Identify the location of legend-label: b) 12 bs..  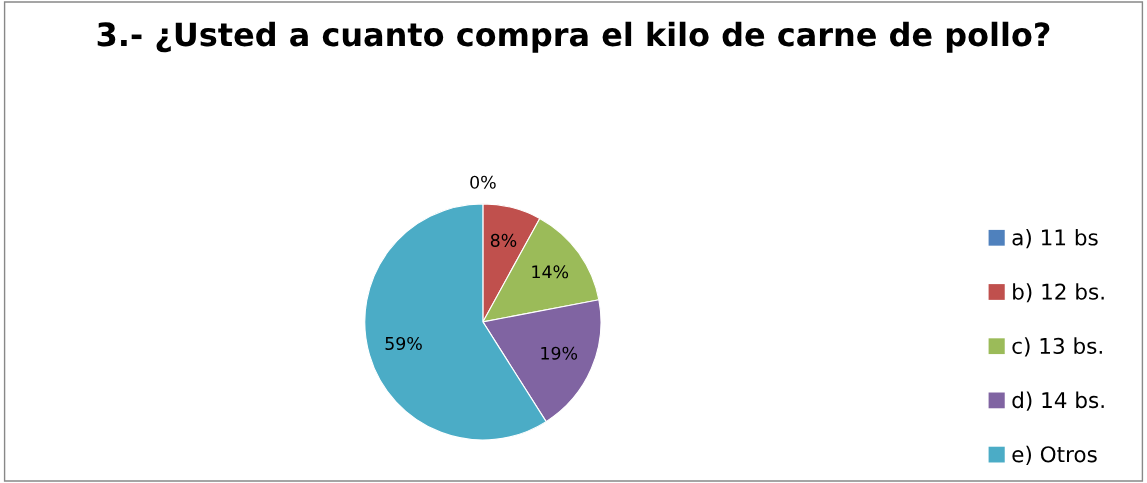
(1058, 293).